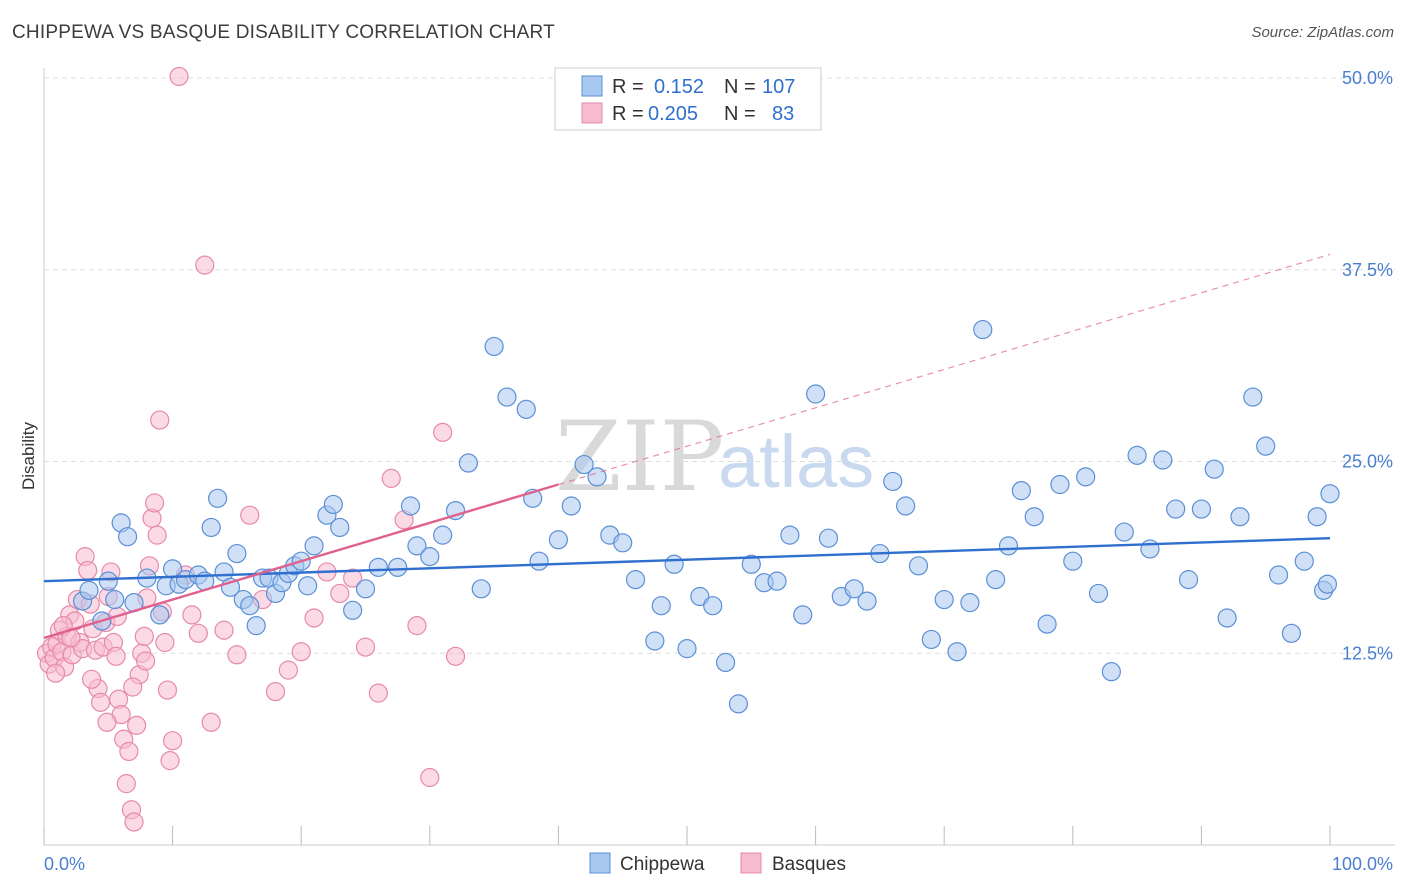 The image size is (1406, 892). What do you see at coordinates (778, 87) in the screenshot?
I see `legend-n-value-blue: 107` at bounding box center [778, 87].